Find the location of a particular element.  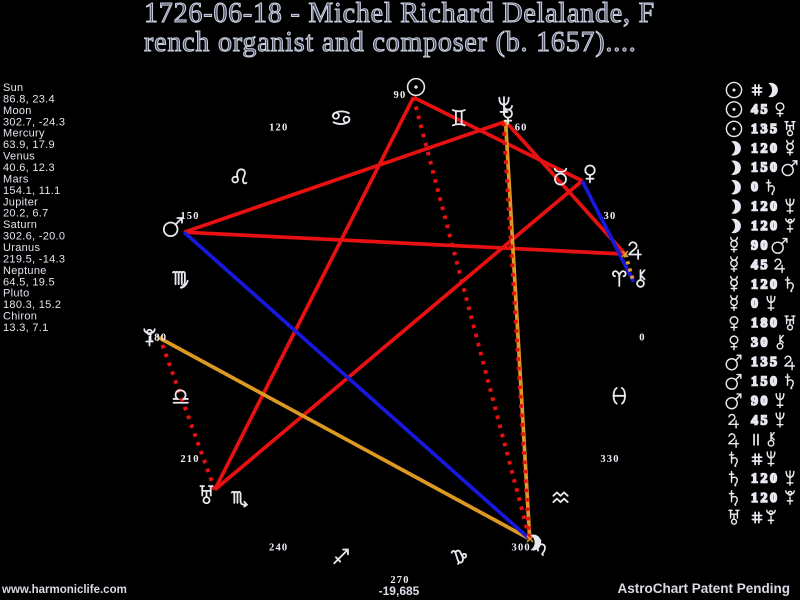

svg-text: 63.9, 17.9 is located at coordinates (29, 145).